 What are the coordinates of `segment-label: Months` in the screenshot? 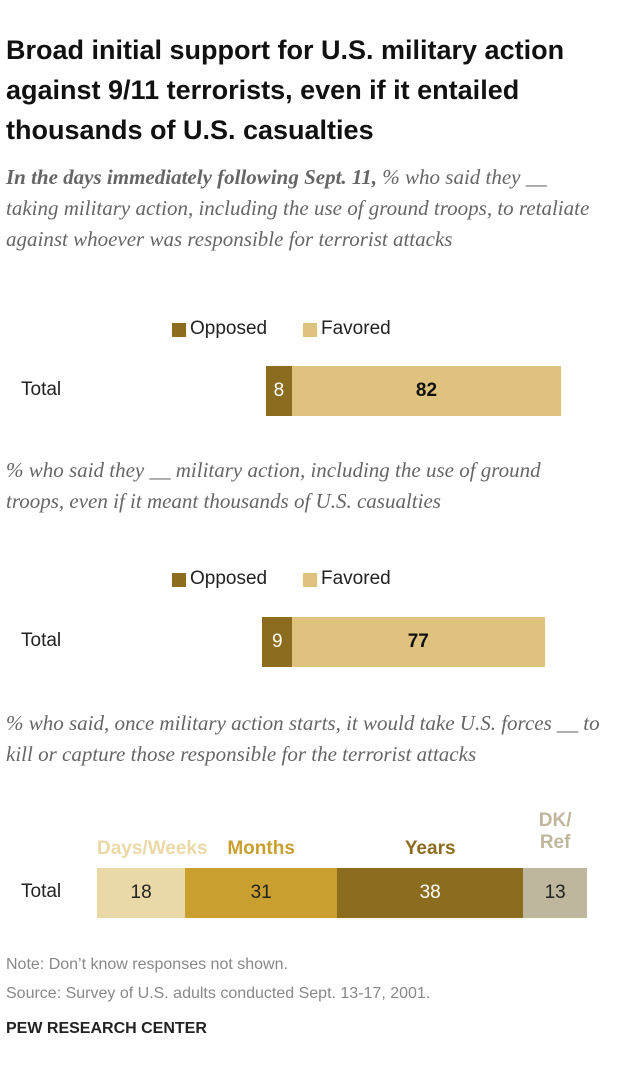 It's located at (261, 848).